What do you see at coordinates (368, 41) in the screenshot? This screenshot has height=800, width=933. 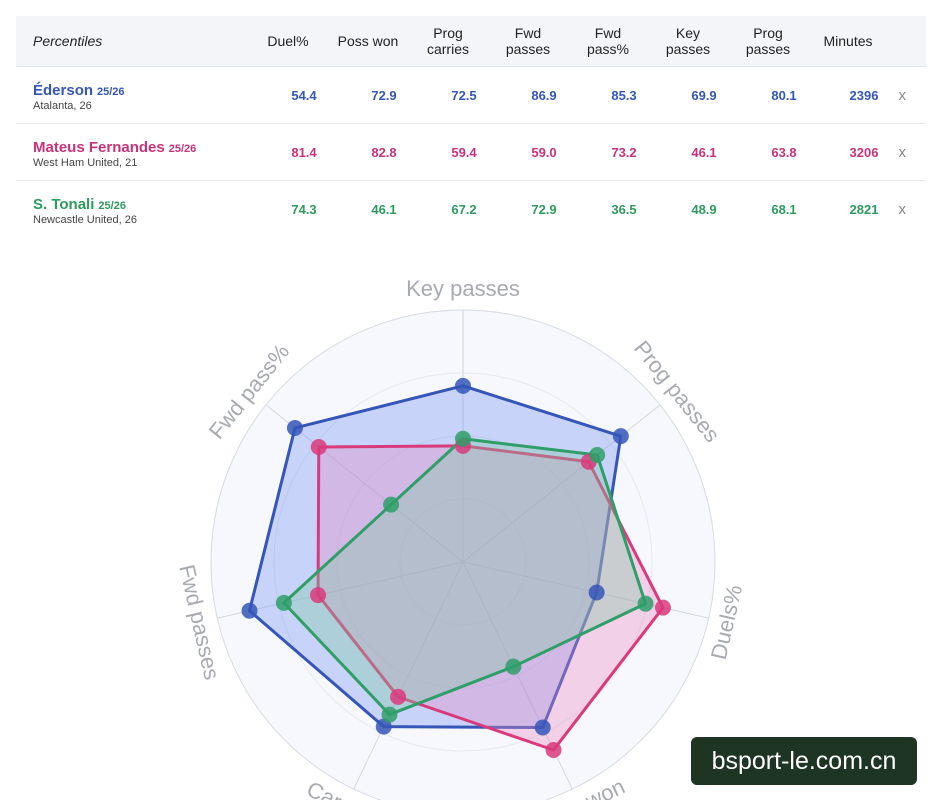 I see `header-poss-won: Poss won` at bounding box center [368, 41].